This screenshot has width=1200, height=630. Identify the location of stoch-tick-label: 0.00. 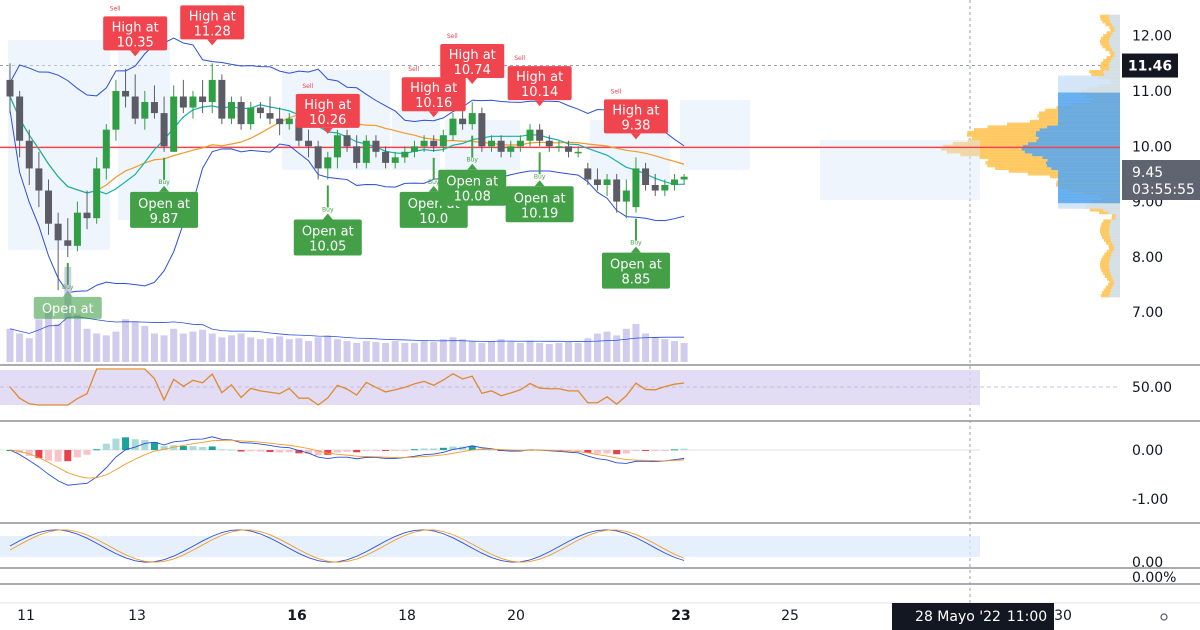
(1147, 563).